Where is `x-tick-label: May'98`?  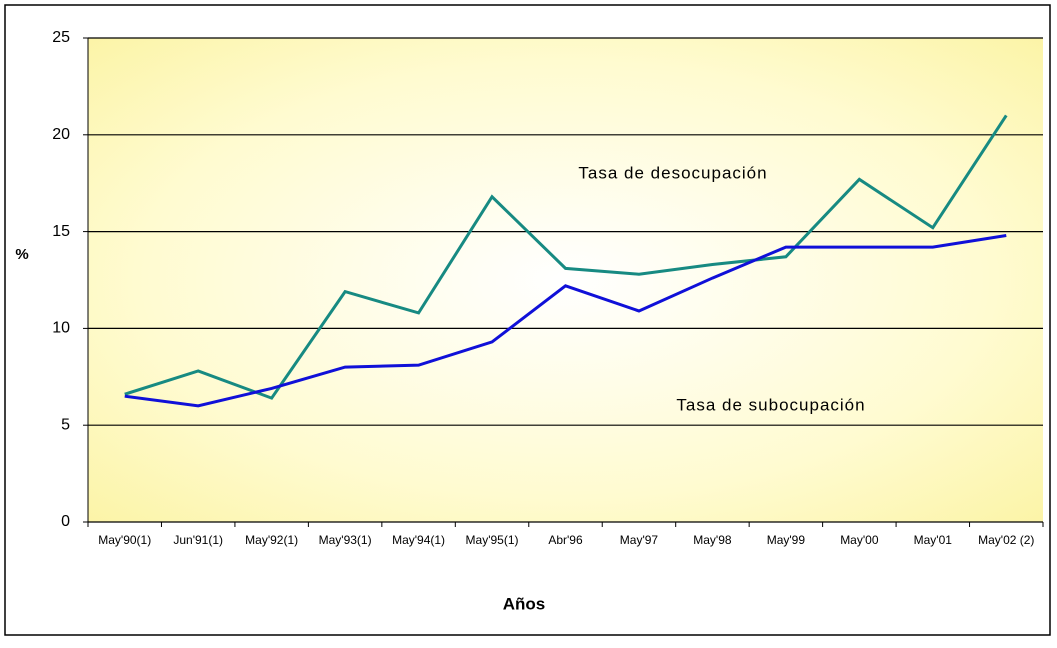
x-tick-label: May'98 is located at coordinates (712, 540).